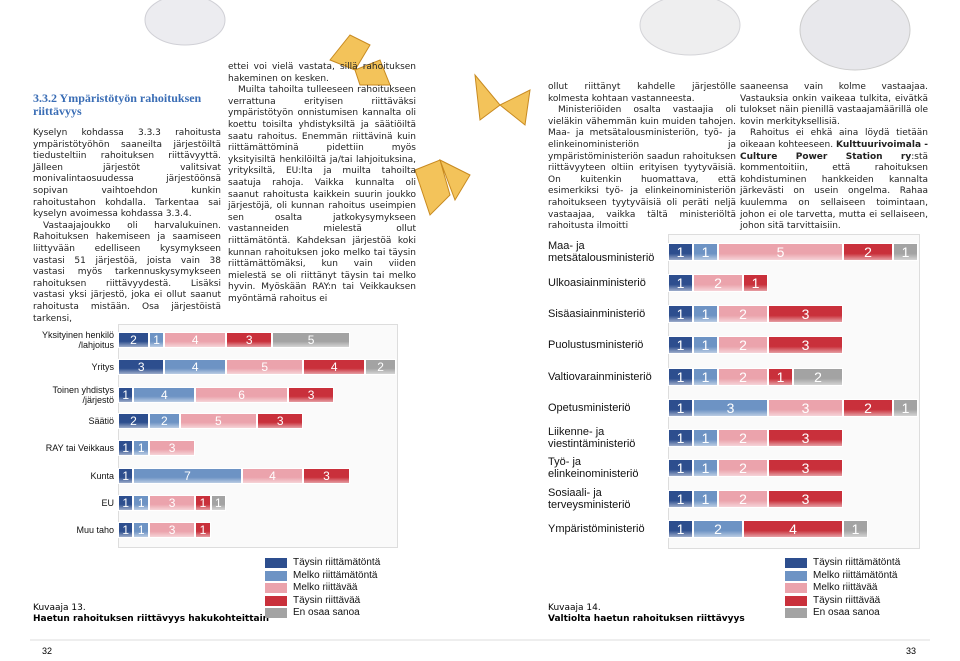 This screenshot has height=661, width=960. Describe the element at coordinates (597, 283) in the screenshot. I see `category-label: Ulkoasiainministeriö` at that location.